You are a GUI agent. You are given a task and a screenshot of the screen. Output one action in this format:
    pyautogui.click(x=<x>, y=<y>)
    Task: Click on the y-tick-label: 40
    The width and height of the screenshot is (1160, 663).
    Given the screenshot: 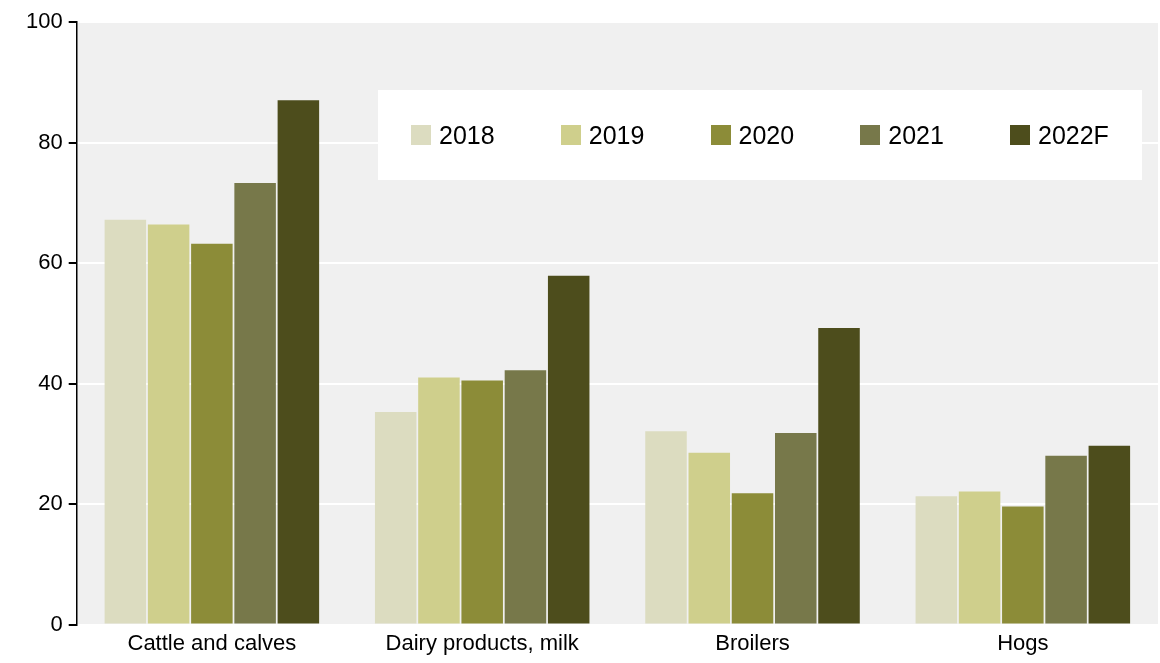 What is the action you would take?
    pyautogui.click(x=50, y=382)
    